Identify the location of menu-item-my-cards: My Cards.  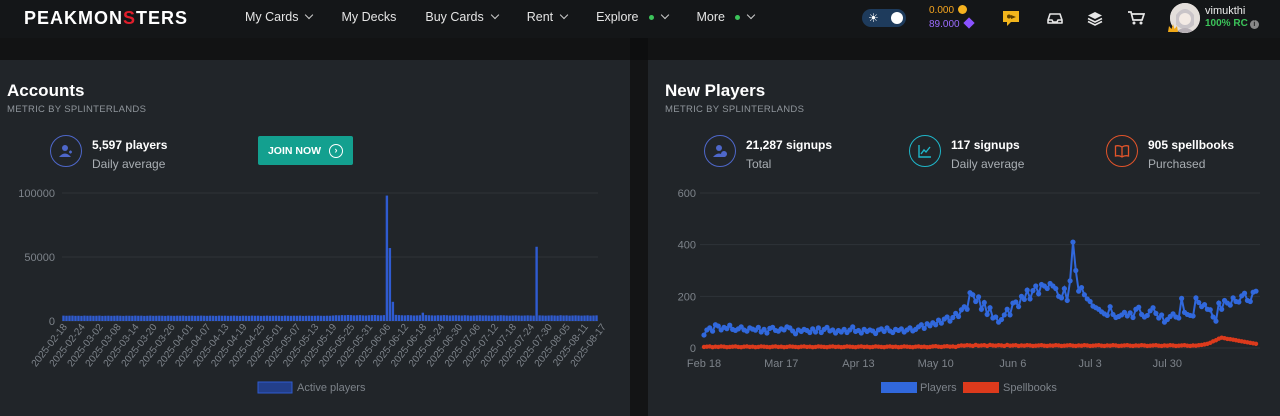
(279, 17).